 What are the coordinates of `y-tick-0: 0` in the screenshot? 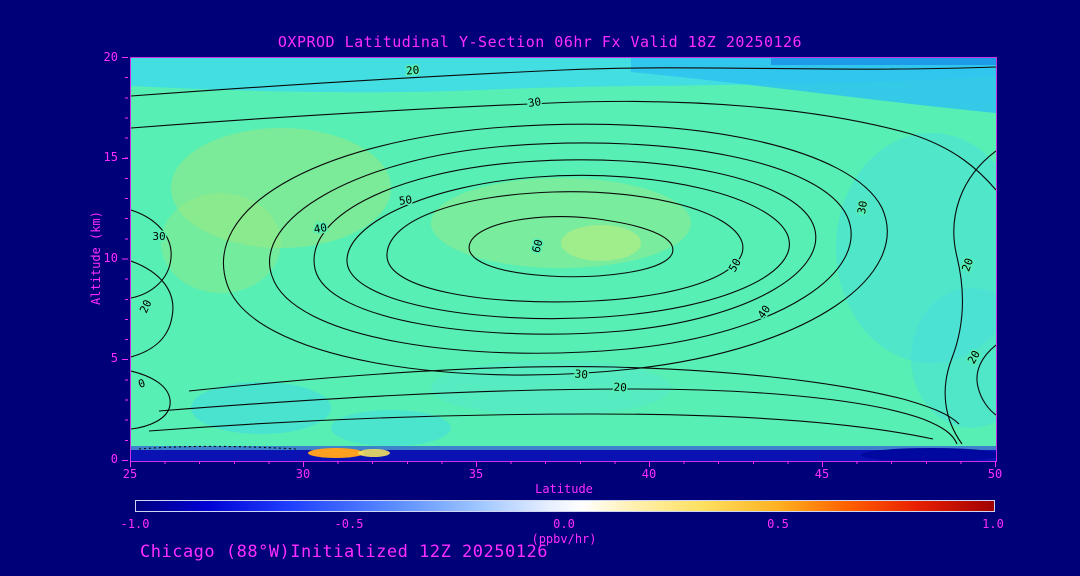 It's located at (114, 459).